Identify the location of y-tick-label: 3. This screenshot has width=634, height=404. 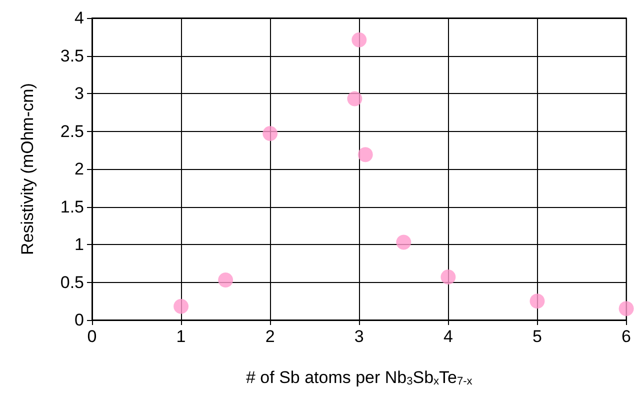
(79, 93).